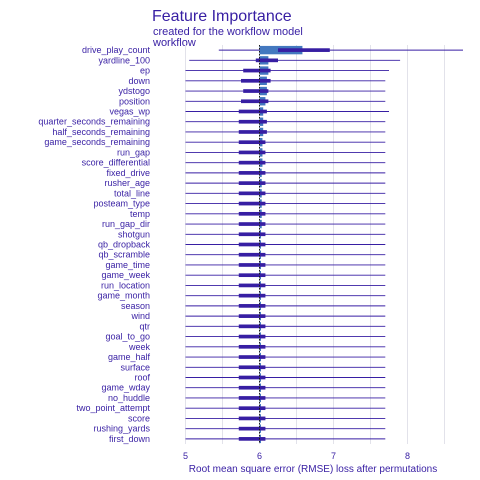 The width and height of the screenshot is (480, 480). I want to click on feature-label: roof, so click(142, 378).